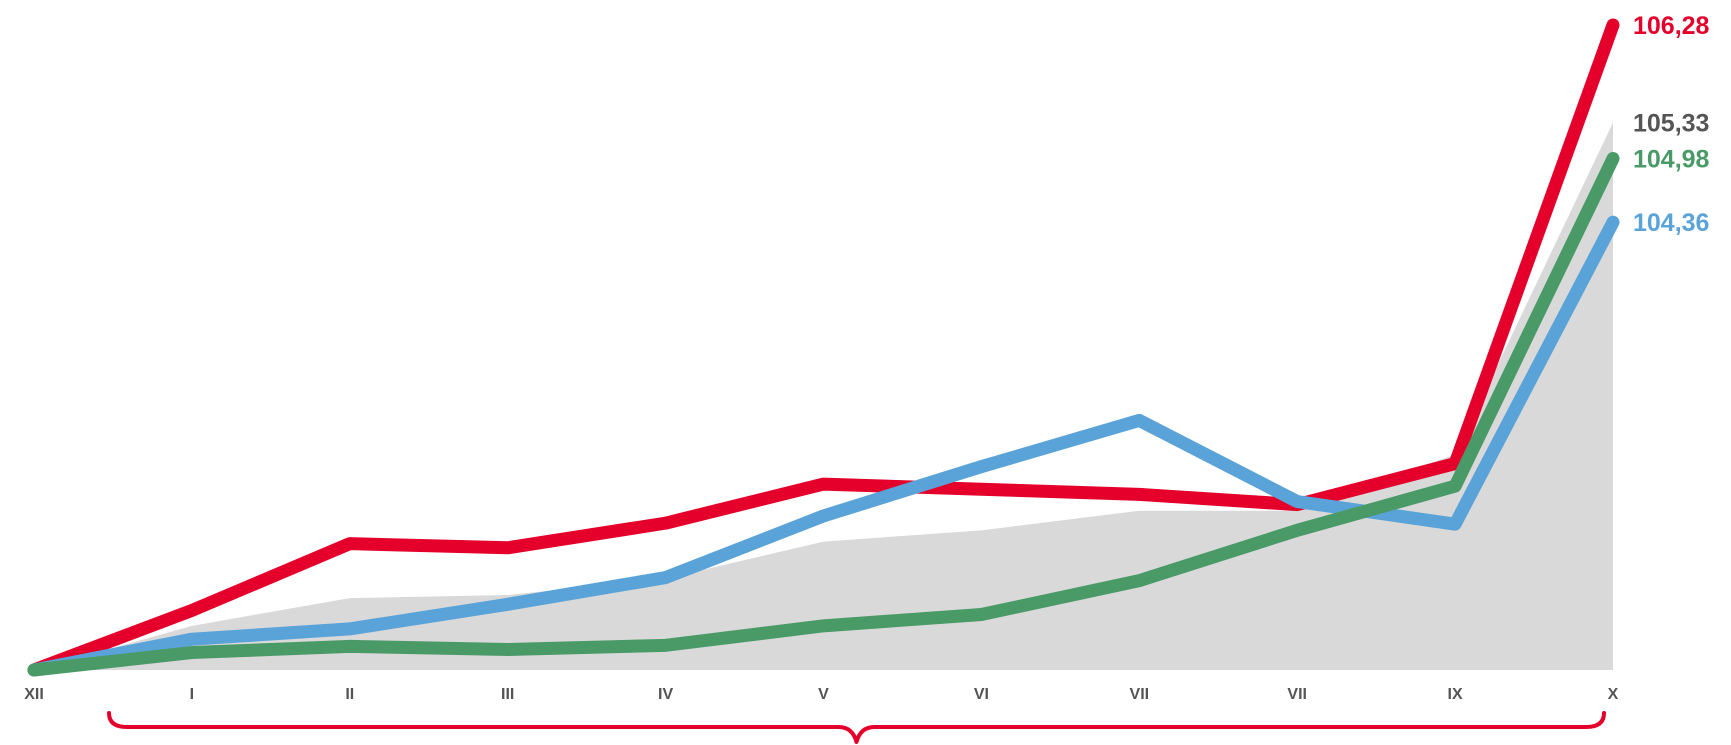 The image size is (1731, 745). What do you see at coordinates (823, 694) in the screenshot?
I see `x-tick-label: V` at bounding box center [823, 694].